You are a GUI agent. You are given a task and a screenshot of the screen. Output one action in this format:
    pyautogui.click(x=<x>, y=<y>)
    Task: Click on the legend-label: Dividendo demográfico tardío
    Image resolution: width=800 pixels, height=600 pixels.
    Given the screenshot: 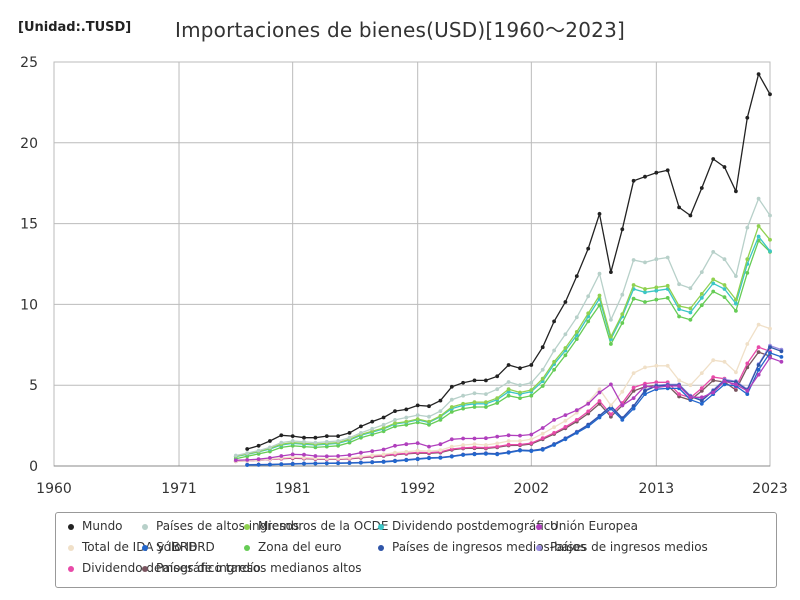 What is the action you would take?
    pyautogui.click(x=171, y=568)
    